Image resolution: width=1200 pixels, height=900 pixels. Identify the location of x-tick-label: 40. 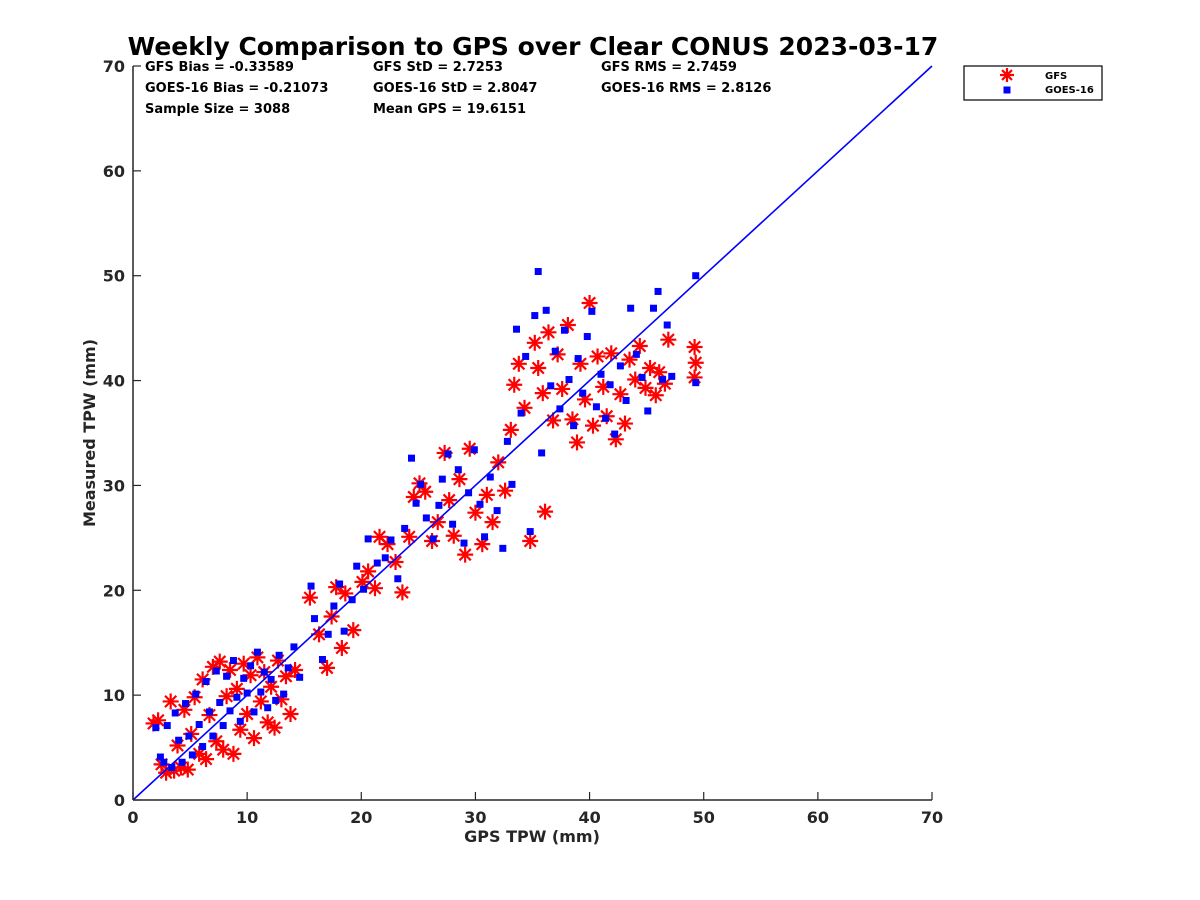
(589, 817).